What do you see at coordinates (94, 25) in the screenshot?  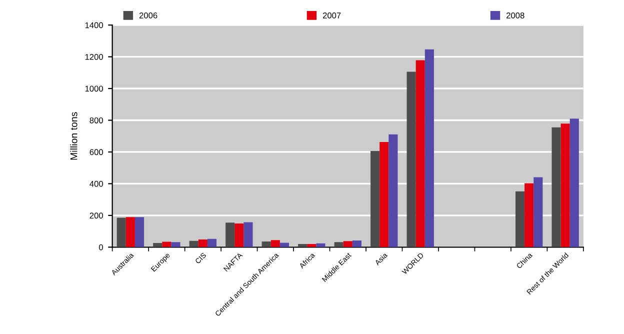 I see `y-tick-label: 1400` at bounding box center [94, 25].